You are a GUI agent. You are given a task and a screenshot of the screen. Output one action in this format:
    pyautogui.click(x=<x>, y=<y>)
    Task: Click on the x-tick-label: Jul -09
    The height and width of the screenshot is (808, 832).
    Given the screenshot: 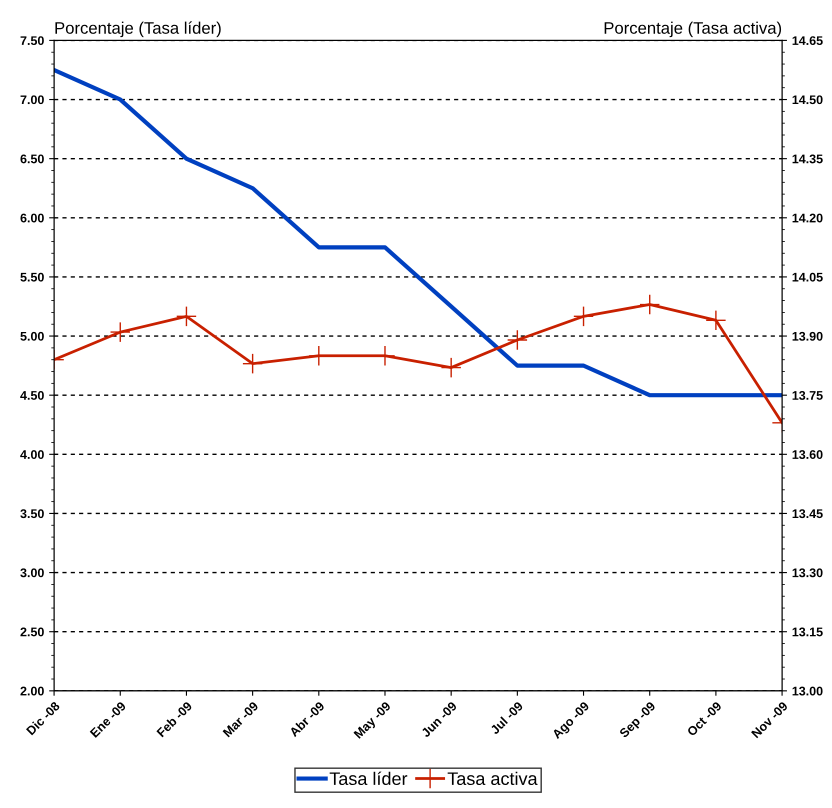 What is the action you would take?
    pyautogui.click(x=506, y=717)
    